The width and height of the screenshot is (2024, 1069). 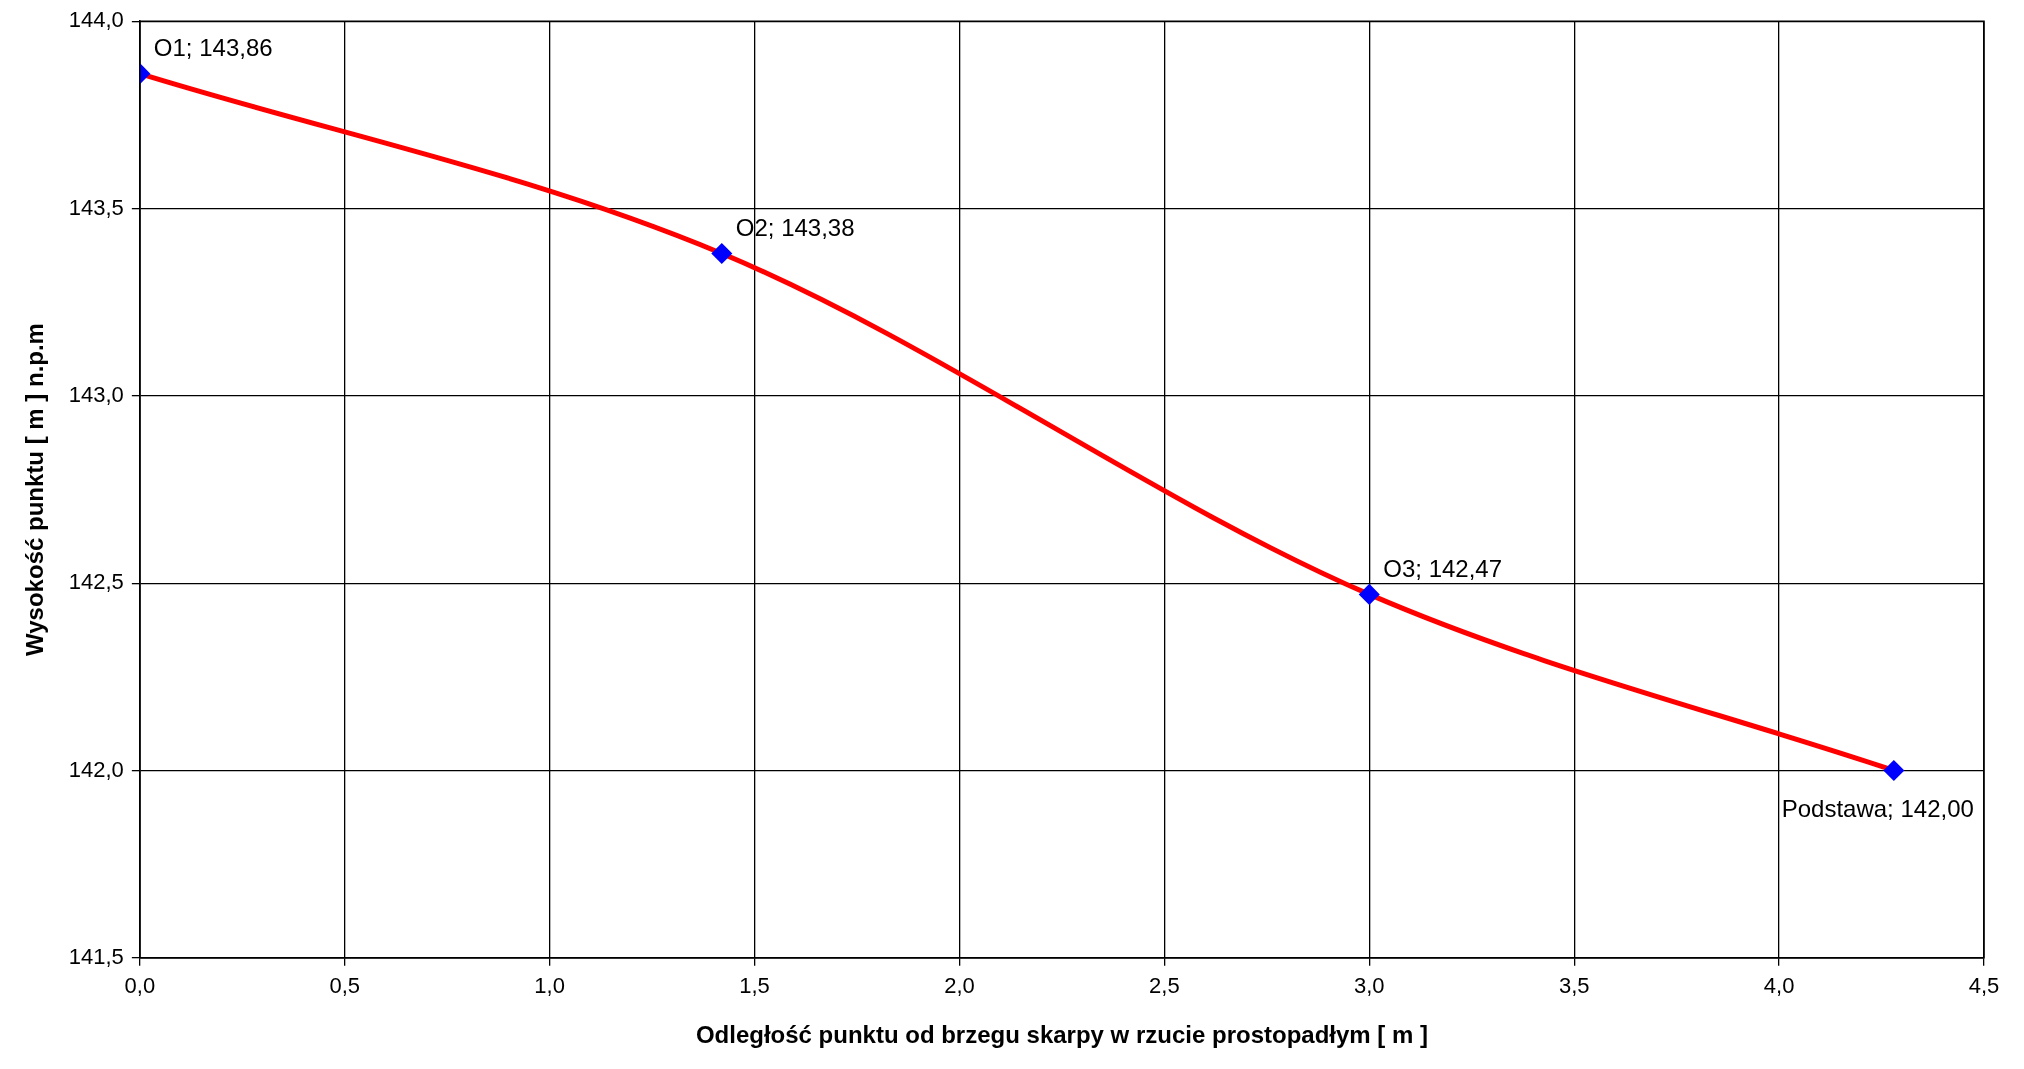 What do you see at coordinates (96, 207) in the screenshot?
I see `y-tick-label: 143,5` at bounding box center [96, 207].